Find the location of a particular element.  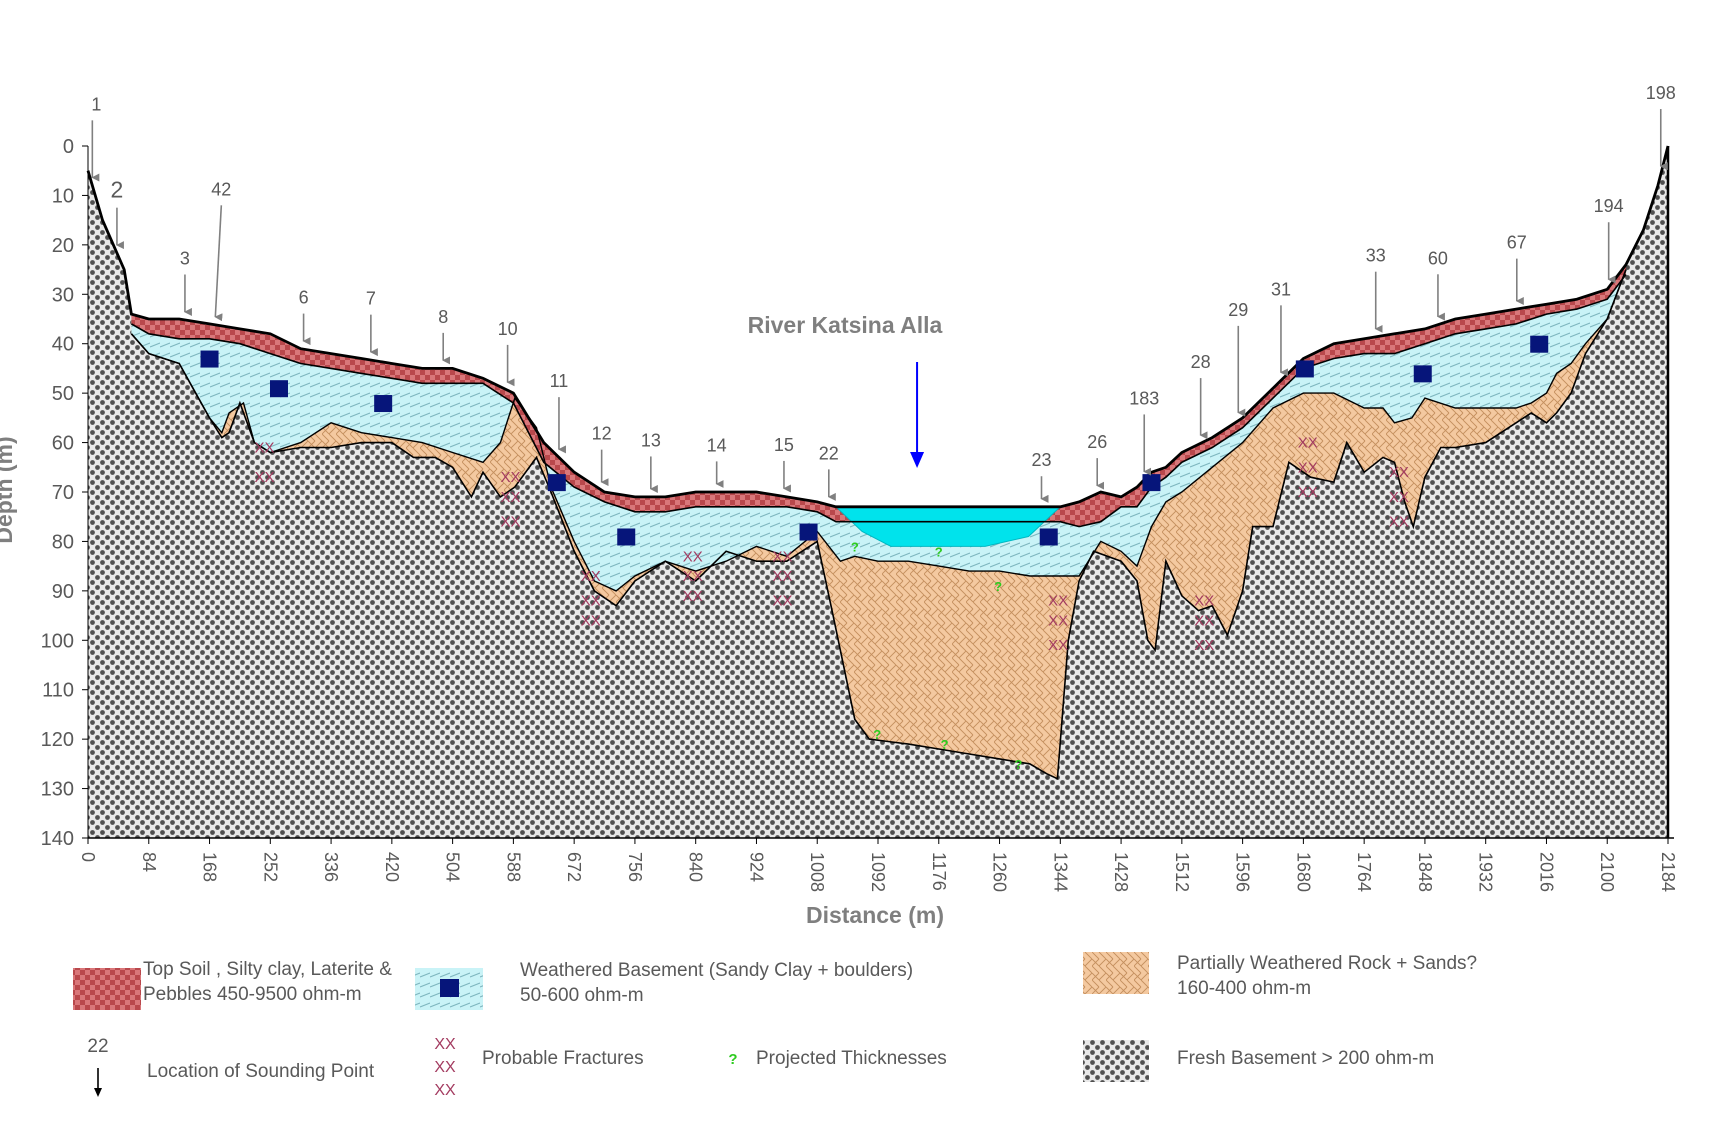

x-tick-label: 504 is located at coordinates (453, 867).